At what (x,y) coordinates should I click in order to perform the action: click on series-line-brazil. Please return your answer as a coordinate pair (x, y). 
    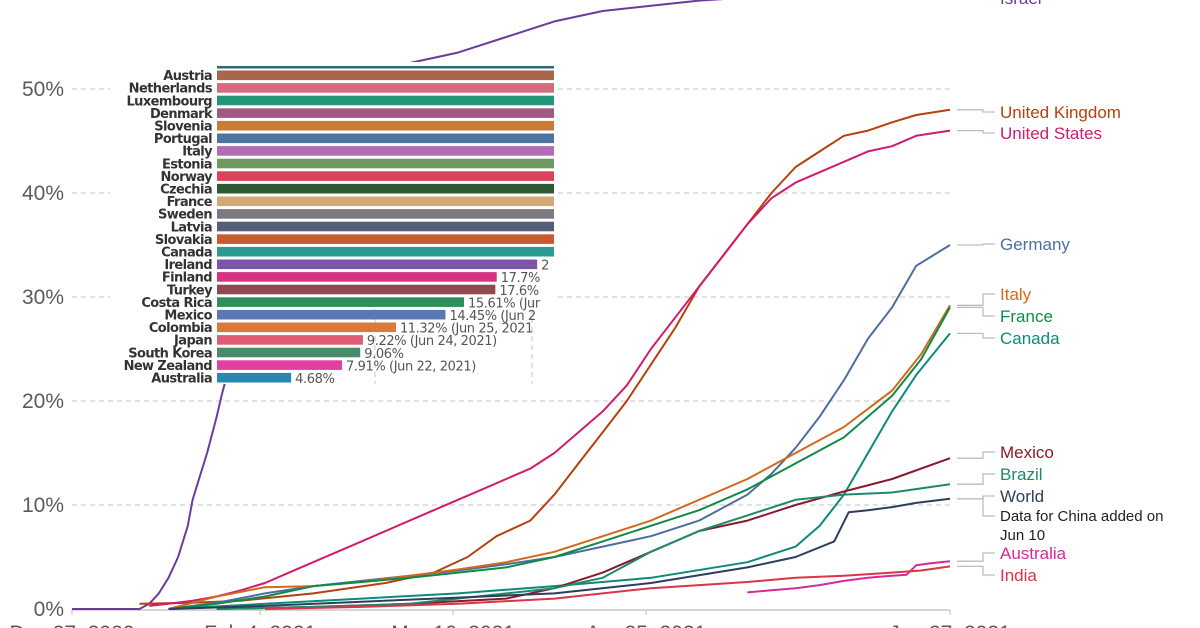
    Looking at the image, I should click on (583, 546).